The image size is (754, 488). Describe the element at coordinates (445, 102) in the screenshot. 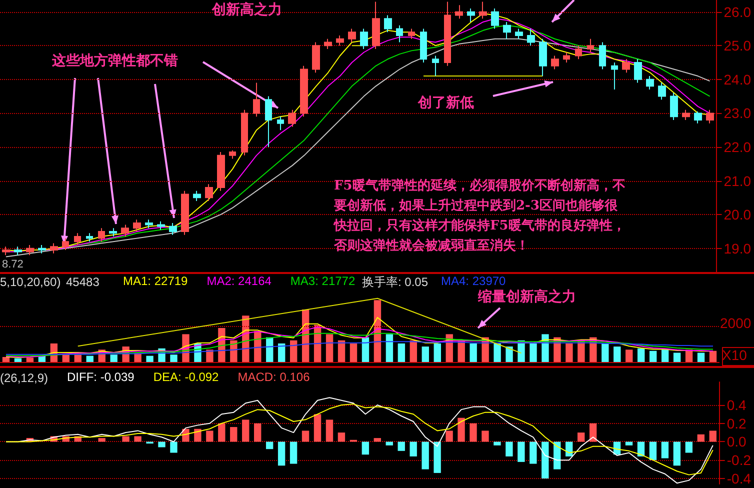

I see `annotation: 创了新低` at that location.